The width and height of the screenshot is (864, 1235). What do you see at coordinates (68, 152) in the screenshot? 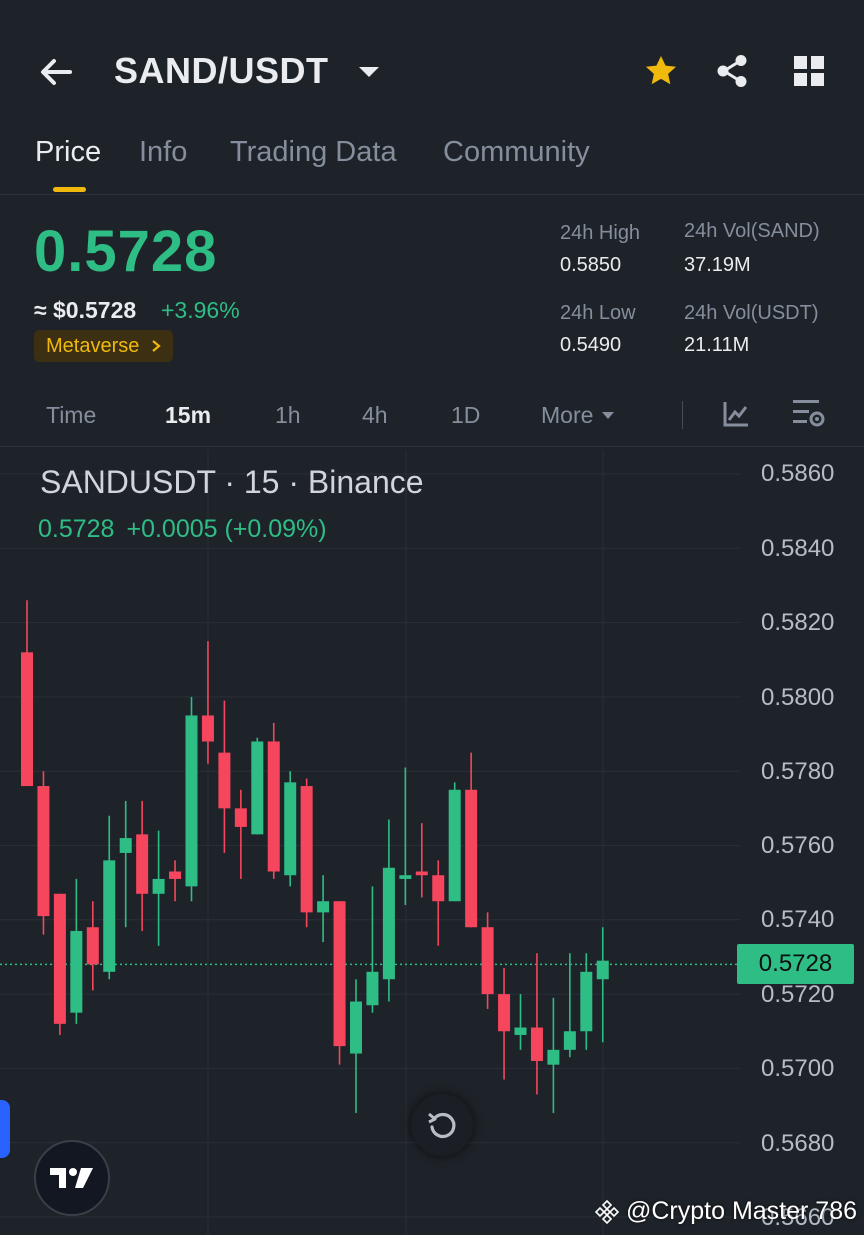
I see `tab-price: Price` at bounding box center [68, 152].